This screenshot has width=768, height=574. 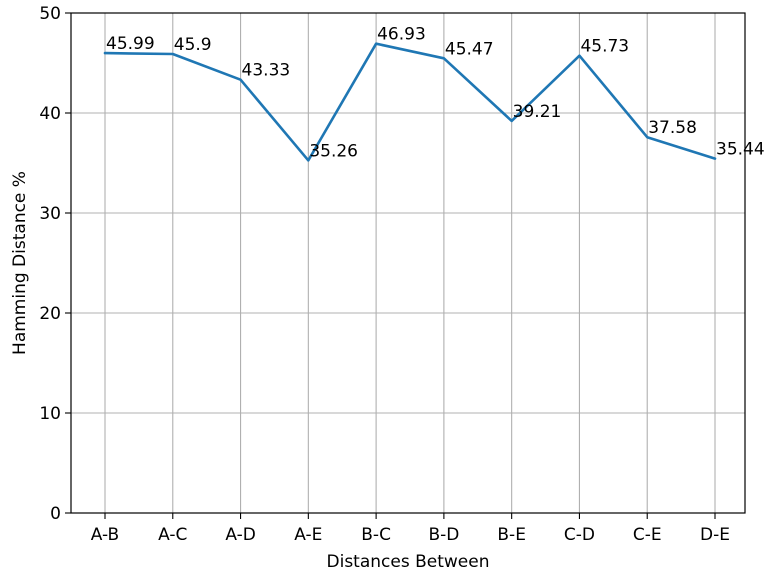 I want to click on y-tick-label: 10, so click(x=50, y=414).